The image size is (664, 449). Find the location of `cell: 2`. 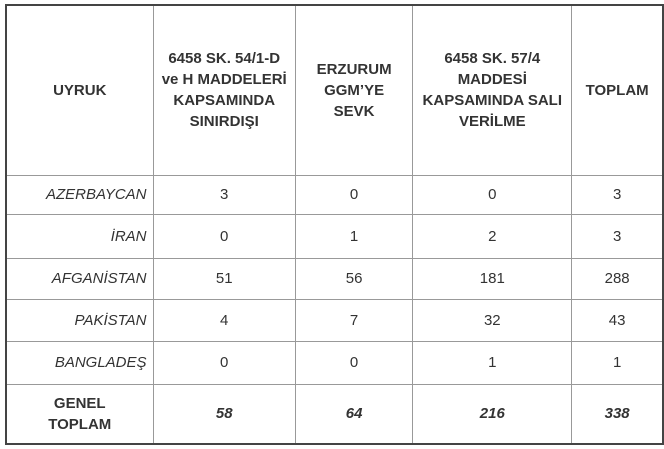

cell: 2 is located at coordinates (492, 236).